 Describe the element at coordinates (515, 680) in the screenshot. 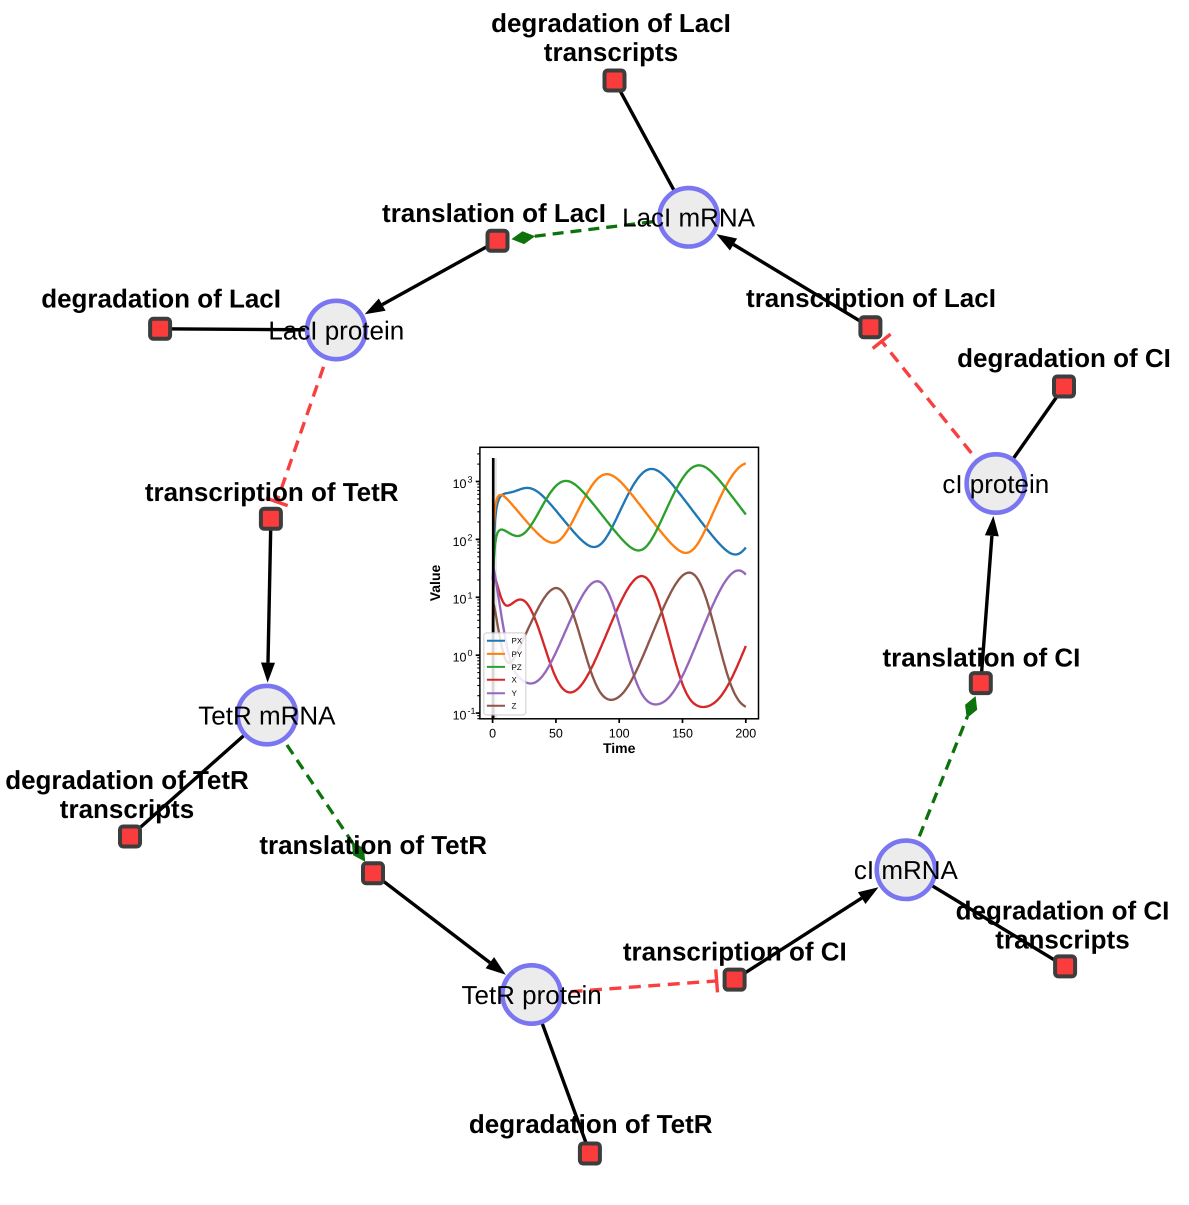

I see `svg-text: X` at that location.